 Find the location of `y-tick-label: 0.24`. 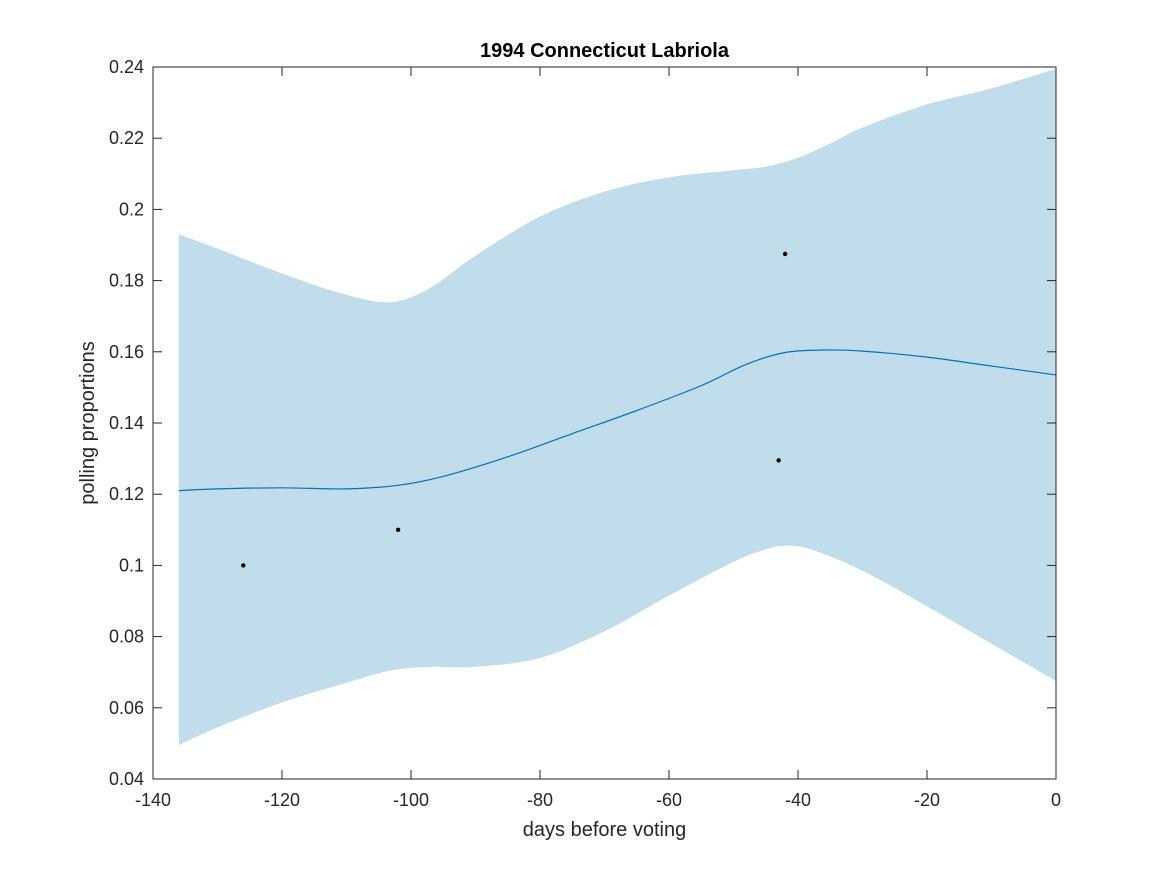

y-tick-label: 0.24 is located at coordinates (126, 67).